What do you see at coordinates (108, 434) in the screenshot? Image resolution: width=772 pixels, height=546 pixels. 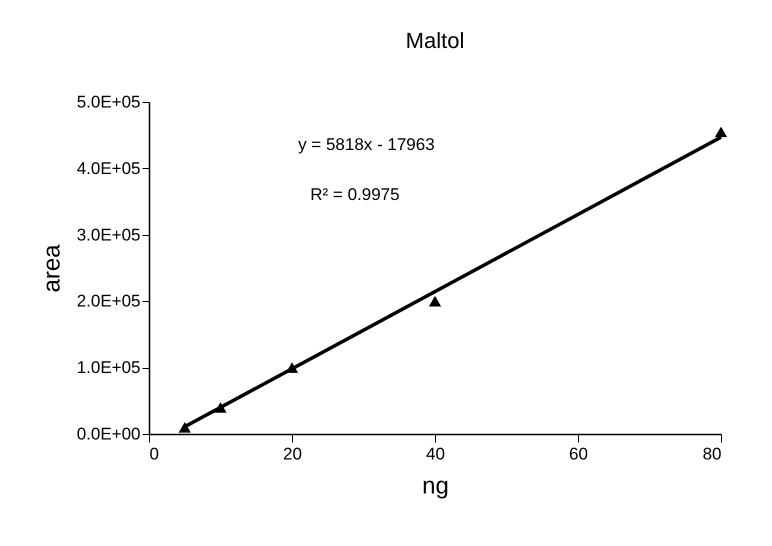 I see `y-tick-label: 0.0E+00` at bounding box center [108, 434].